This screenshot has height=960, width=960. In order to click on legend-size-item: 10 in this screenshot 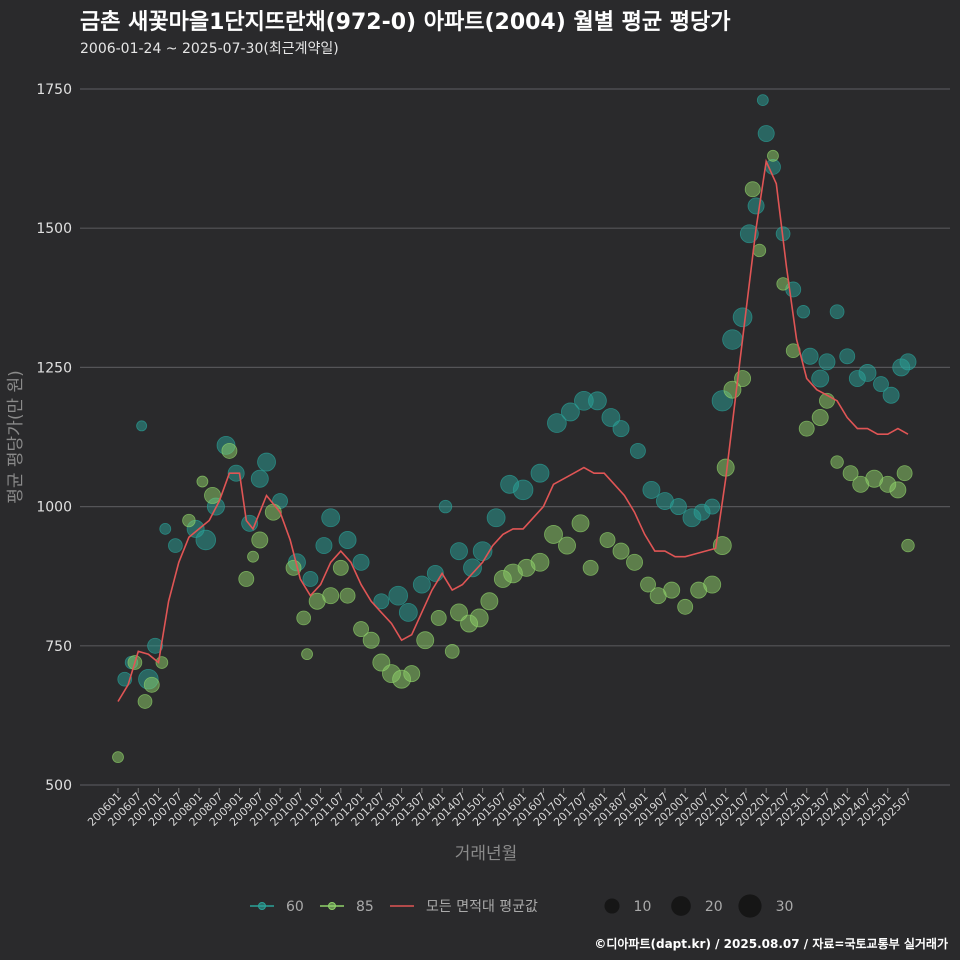, I will do `click(627, 906)`.